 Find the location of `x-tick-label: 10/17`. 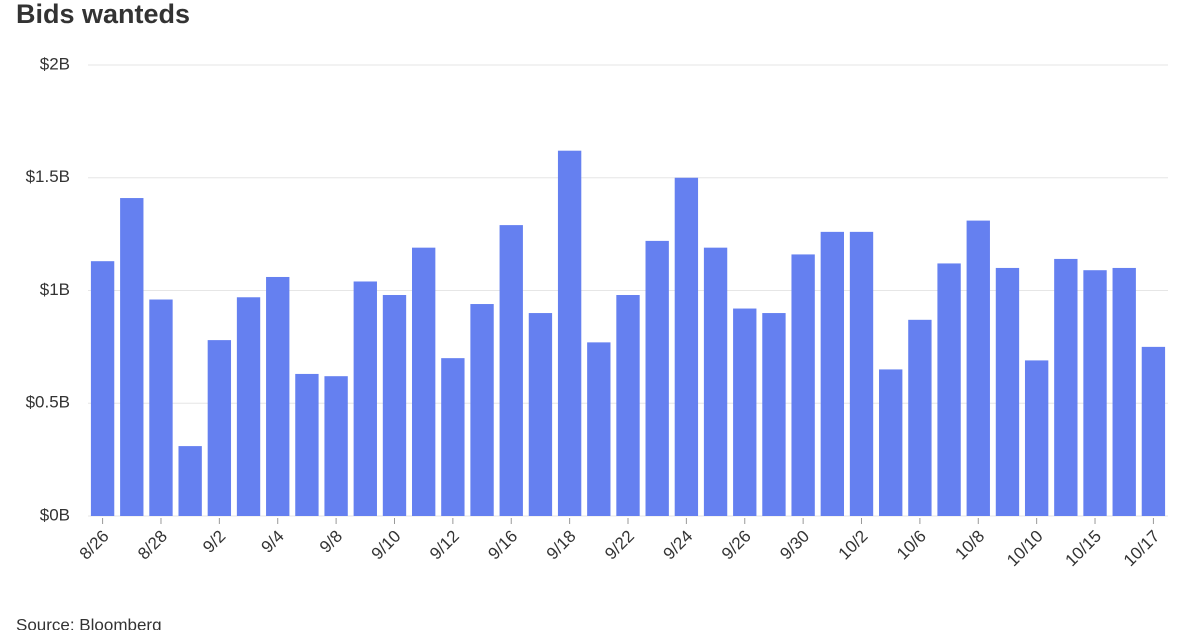

x-tick-label: 10/17 is located at coordinates (1142, 549).